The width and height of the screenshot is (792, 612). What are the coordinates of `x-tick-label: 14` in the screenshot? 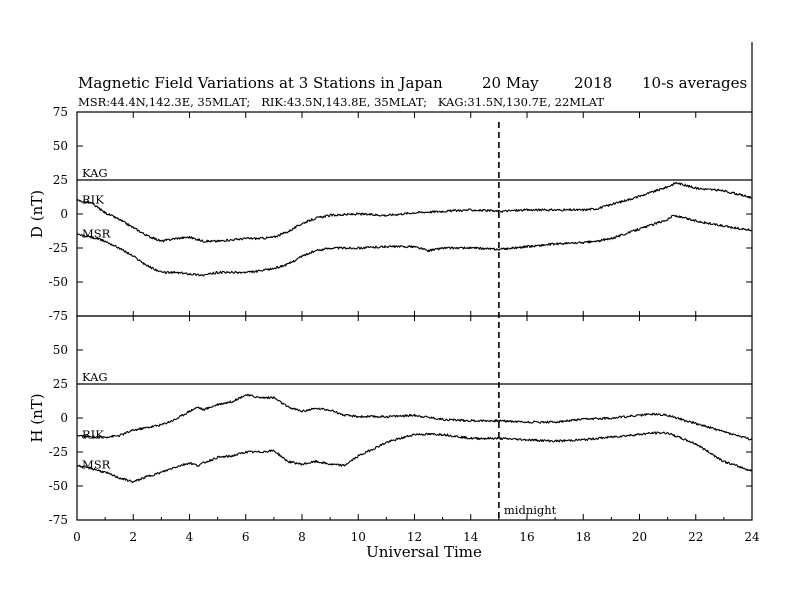 It's located at (471, 537).